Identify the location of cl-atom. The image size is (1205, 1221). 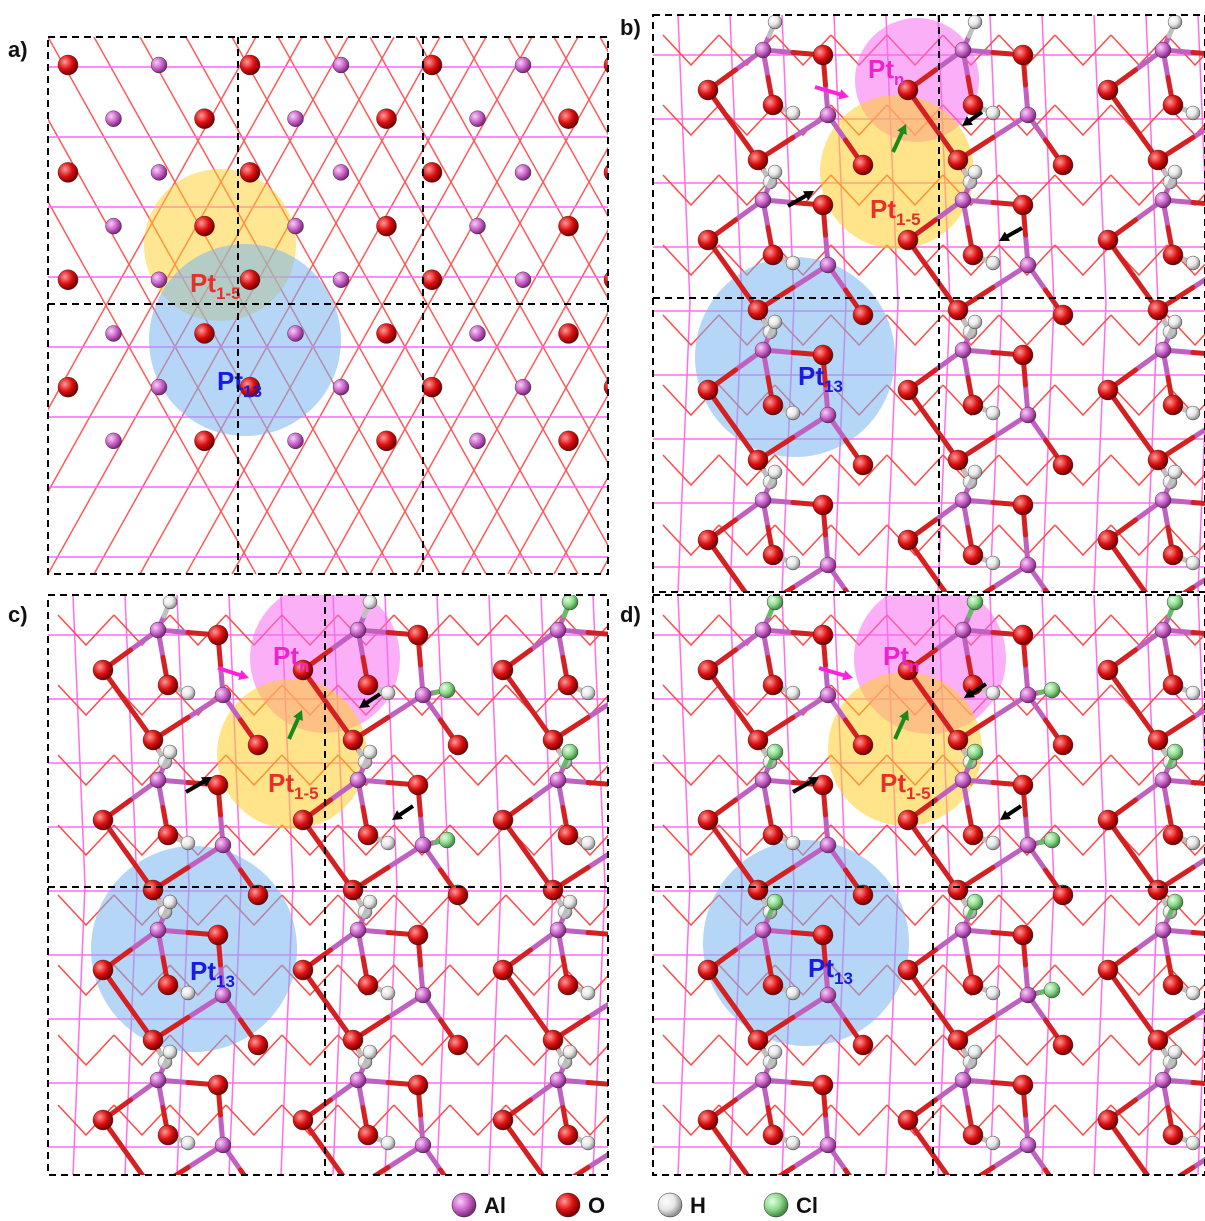
(1052, 990).